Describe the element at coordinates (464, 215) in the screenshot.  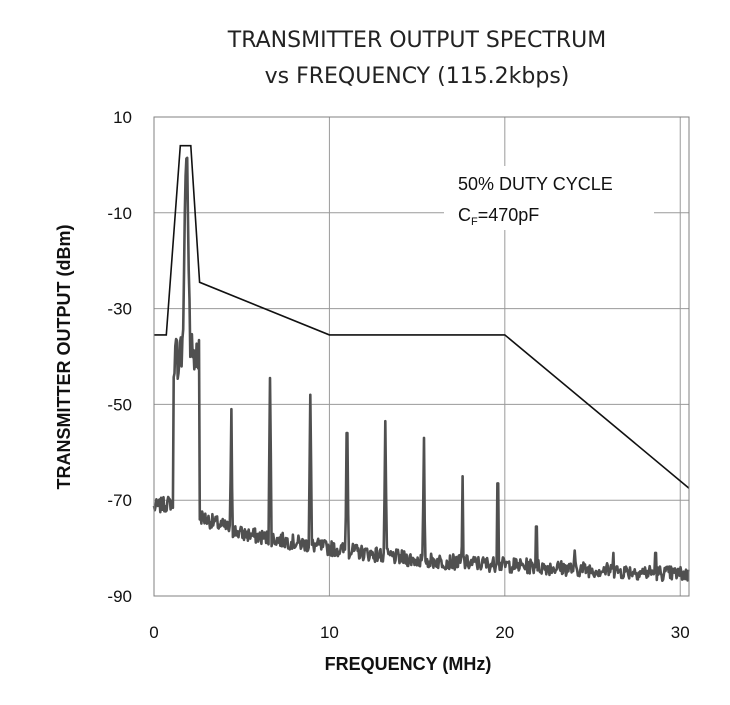
I see `annotation-cap-symbol: C` at that location.